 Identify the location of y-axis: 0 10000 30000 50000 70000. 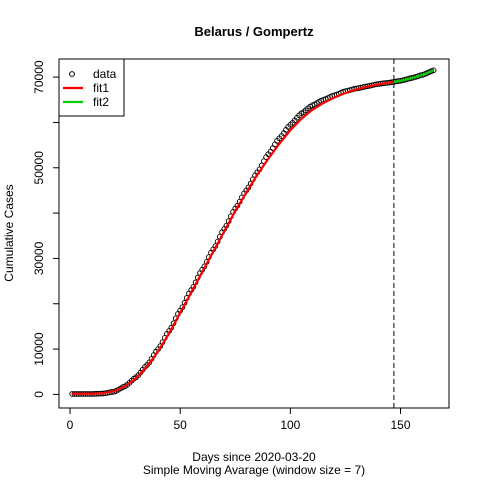
(45, 229).